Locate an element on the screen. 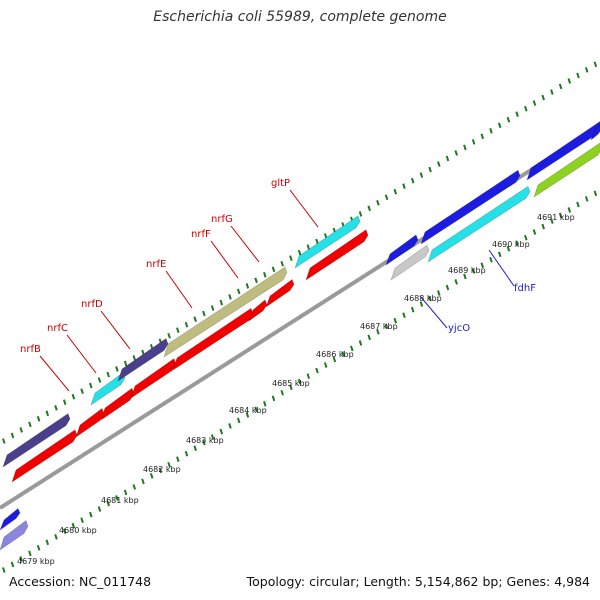  gene-bar-green is located at coordinates (566, 170).